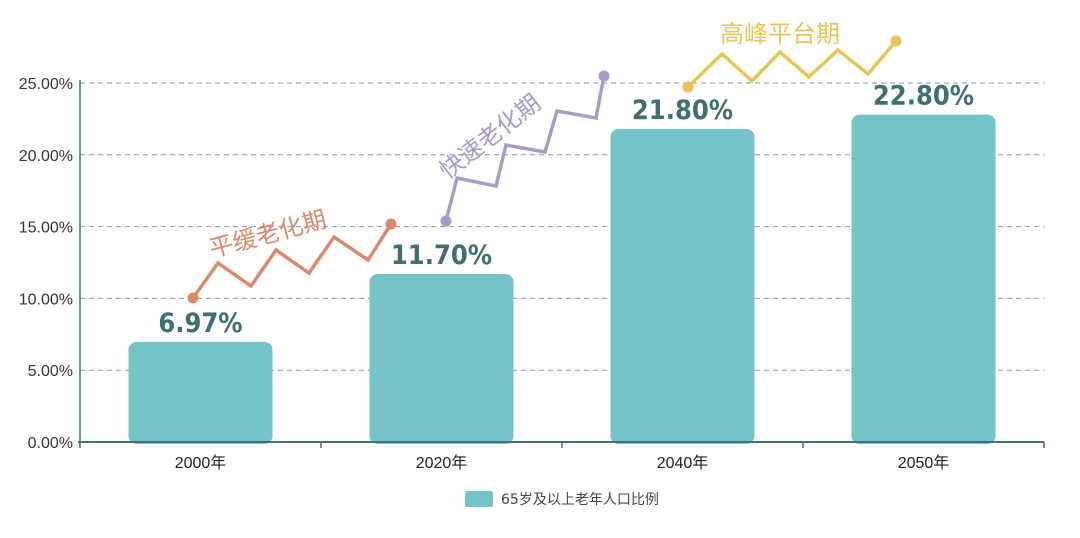  Describe the element at coordinates (50, 371) in the screenshot. I see `y-tick-label: 5.00%` at that location.